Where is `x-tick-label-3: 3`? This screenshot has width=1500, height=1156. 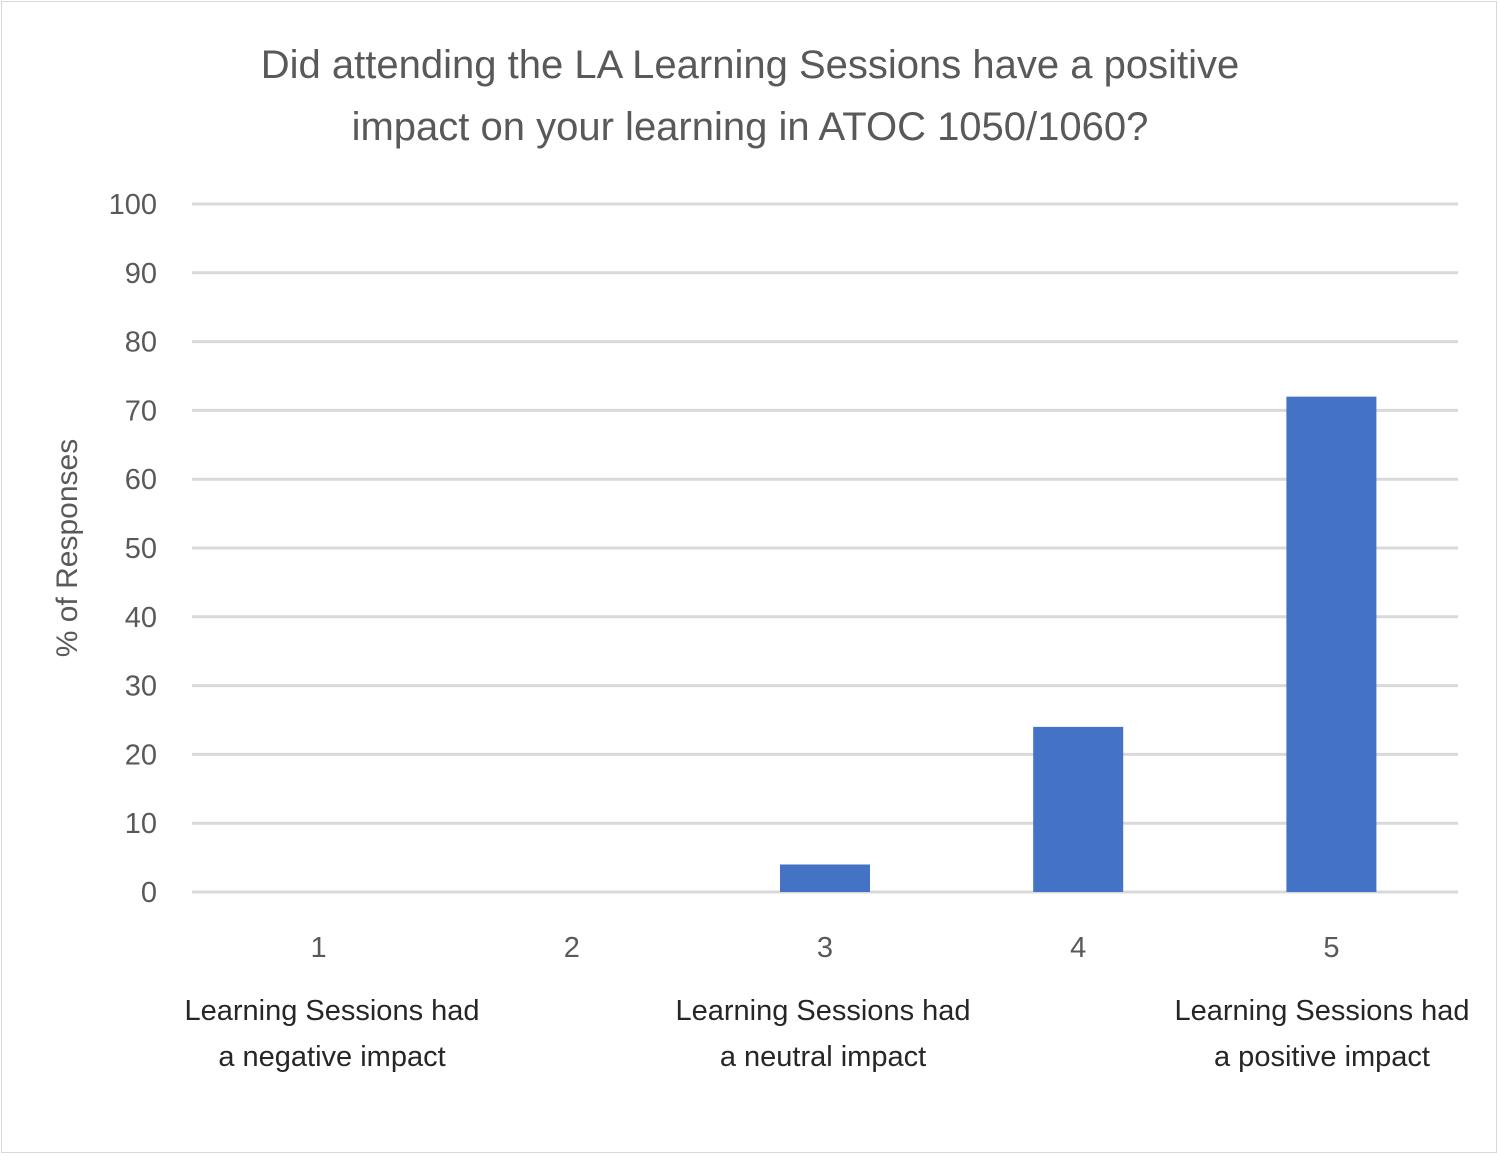 x-tick-label-3: 3 is located at coordinates (825, 948).